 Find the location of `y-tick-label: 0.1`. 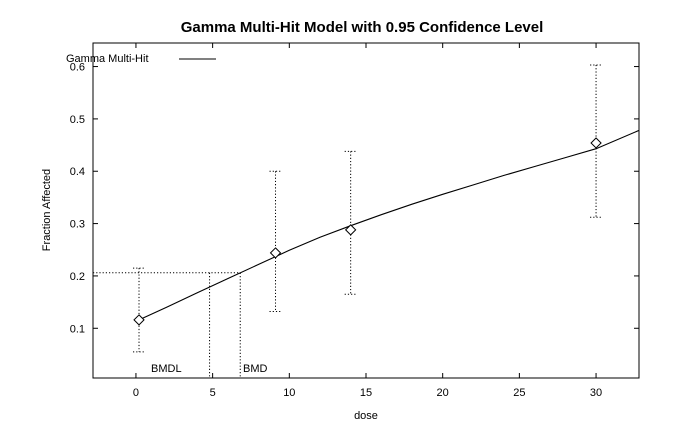

y-tick-label: 0.1 is located at coordinates (77, 329).